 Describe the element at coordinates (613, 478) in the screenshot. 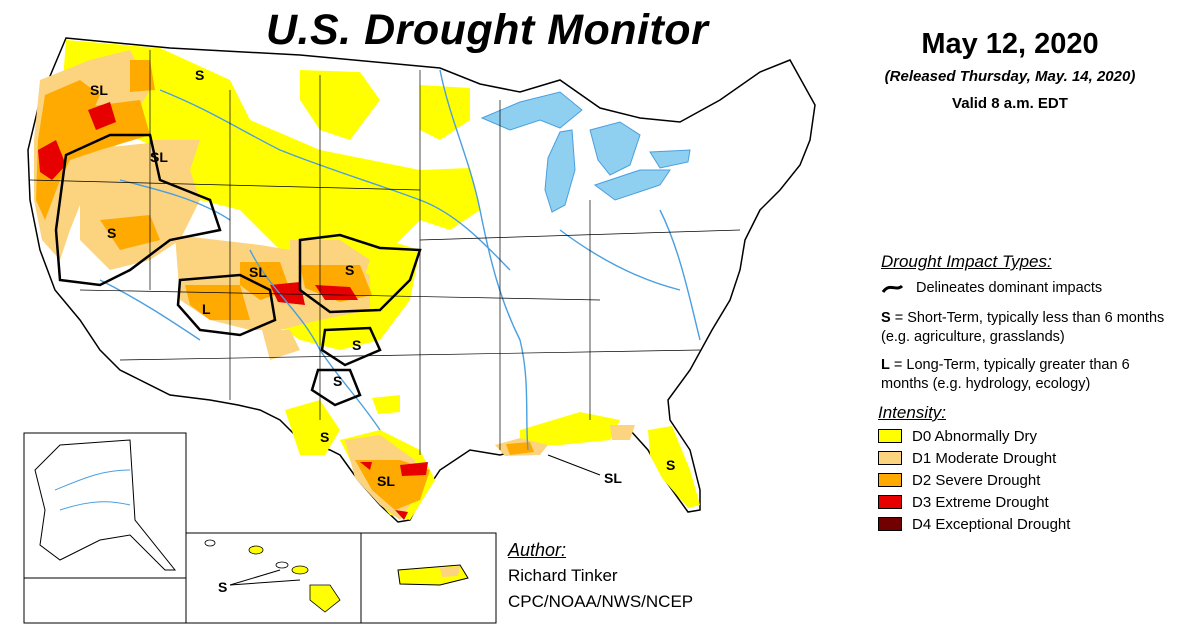

I see `label-sl-5: SL` at that location.